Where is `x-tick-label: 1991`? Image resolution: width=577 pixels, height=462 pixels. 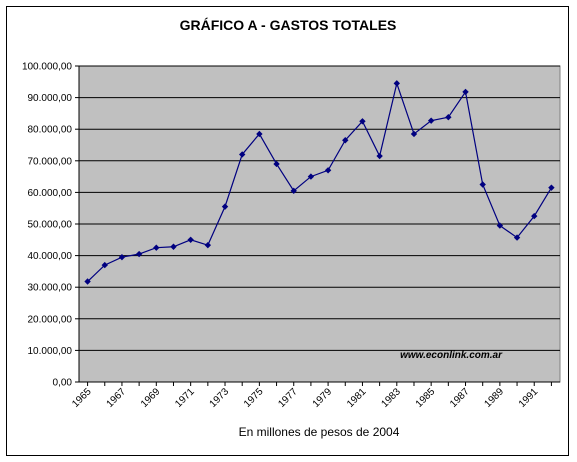 x-tick-label: 1991 is located at coordinates (529, 398).